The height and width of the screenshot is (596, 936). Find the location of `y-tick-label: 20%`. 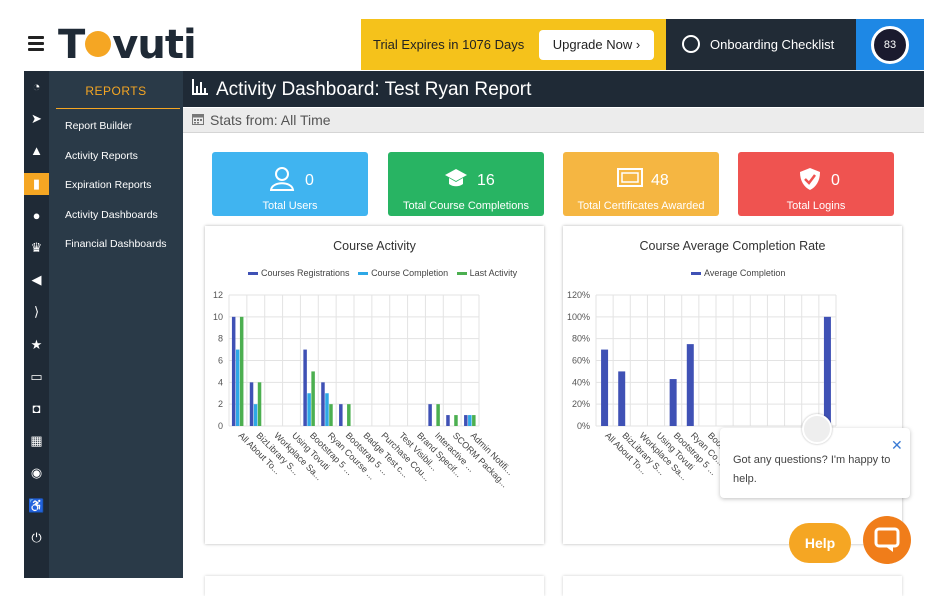

y-tick-label: 20% is located at coordinates (581, 404).